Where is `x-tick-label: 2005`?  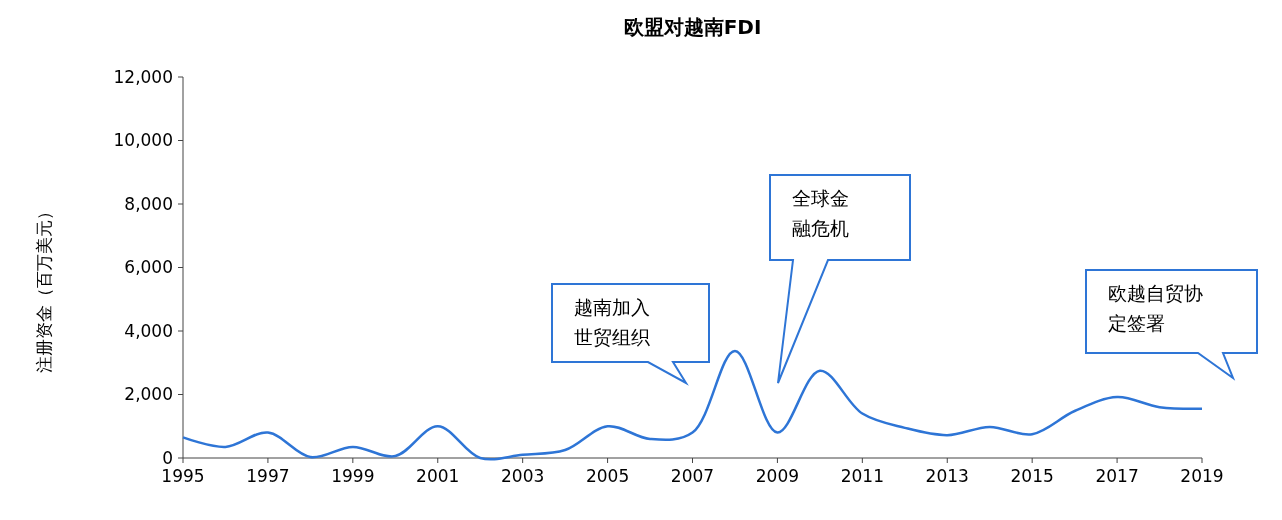 x-tick-label: 2005 is located at coordinates (607, 476).